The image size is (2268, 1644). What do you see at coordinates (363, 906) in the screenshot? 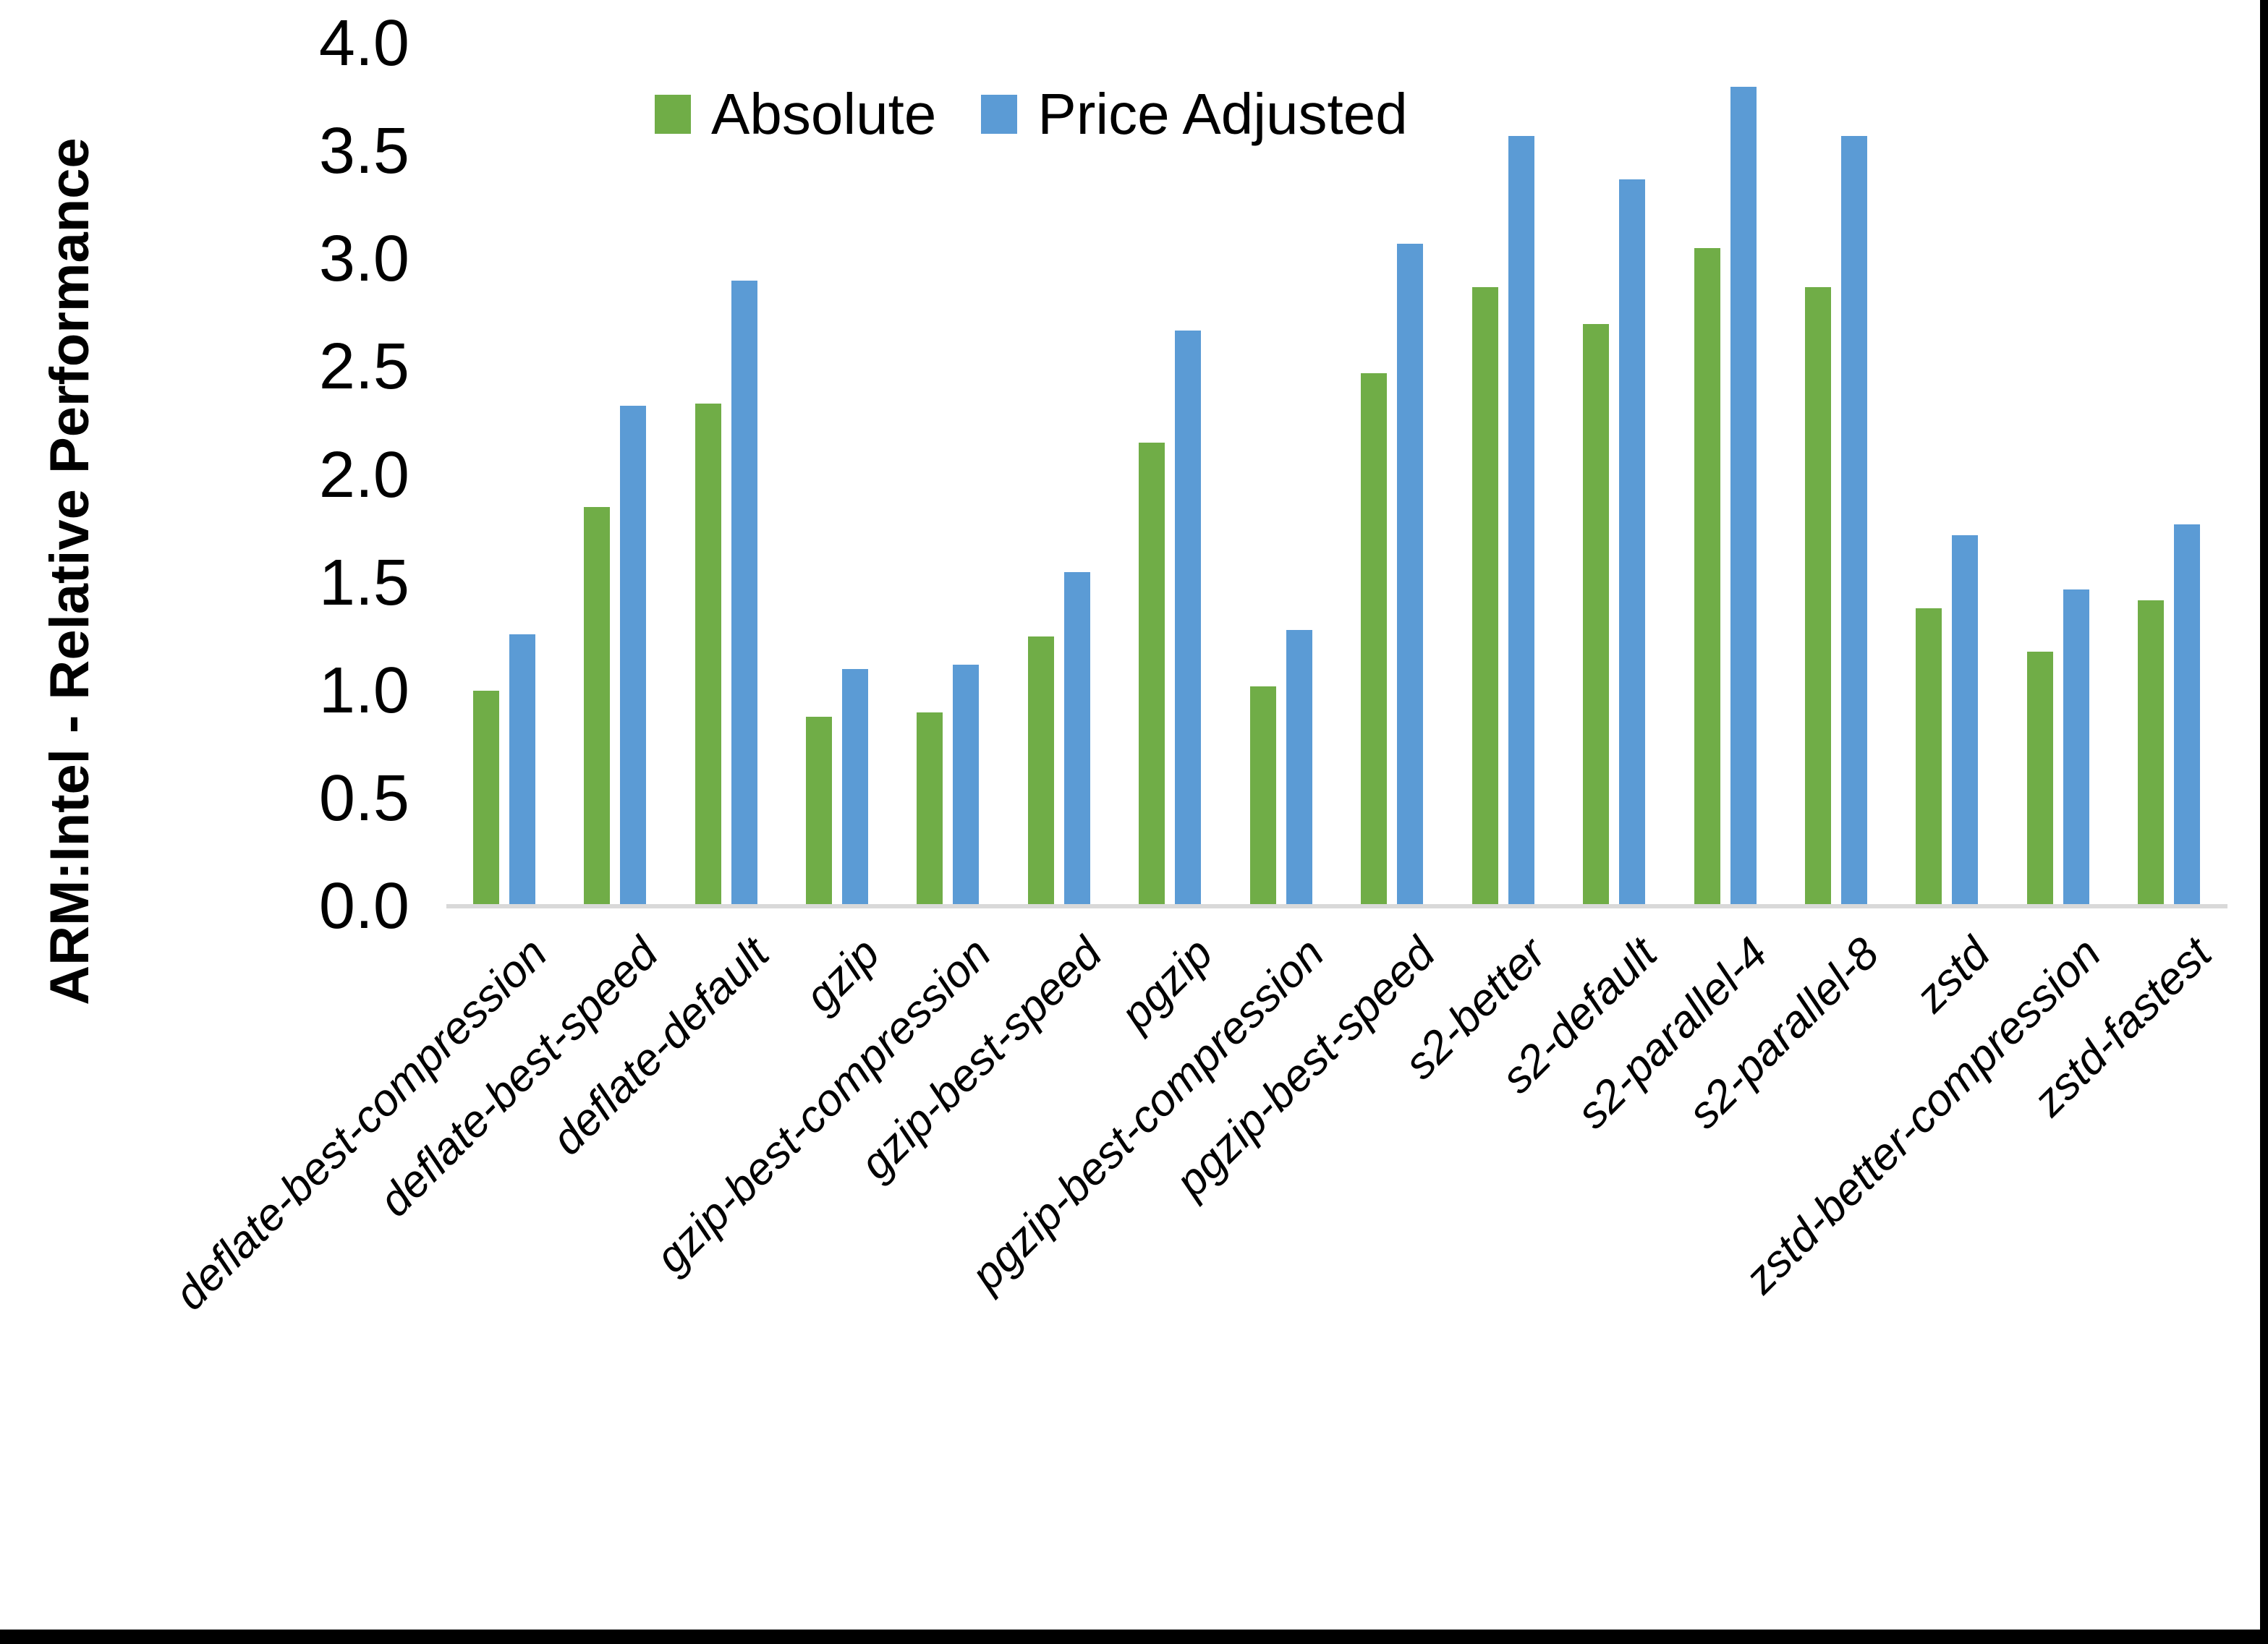
I see `y-tick-label: 0.0` at bounding box center [363, 906].